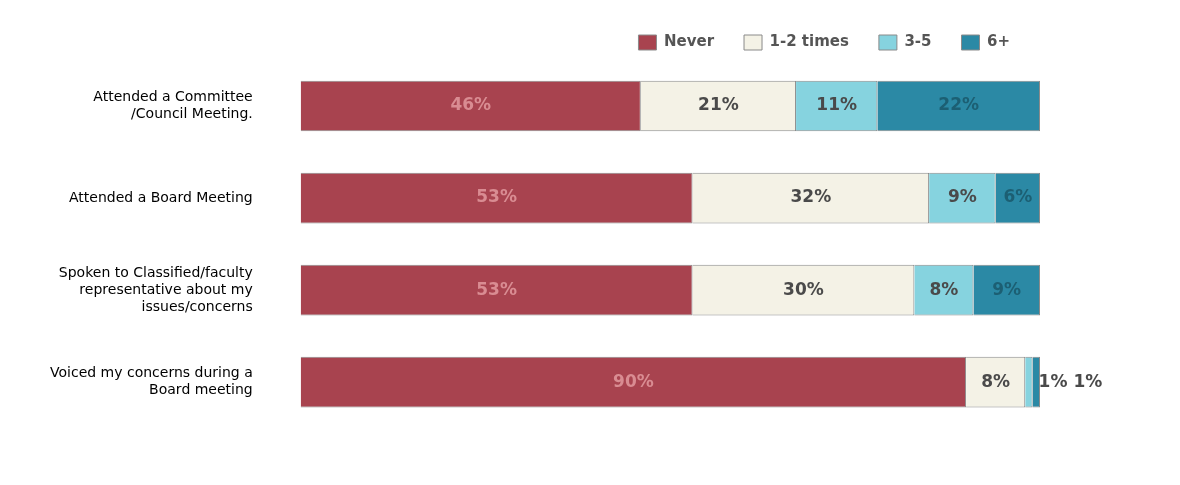  I want to click on legend-label: 3-5, so click(918, 41).